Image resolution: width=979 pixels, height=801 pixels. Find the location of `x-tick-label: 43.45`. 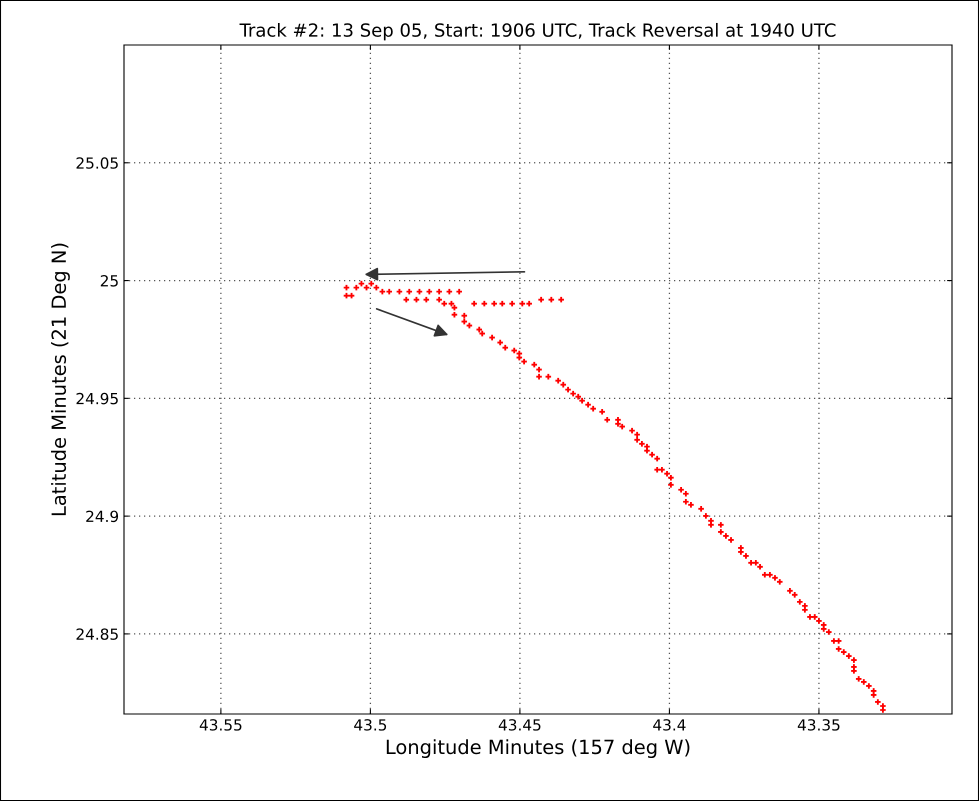

x-tick-label: 43.45 is located at coordinates (519, 725).